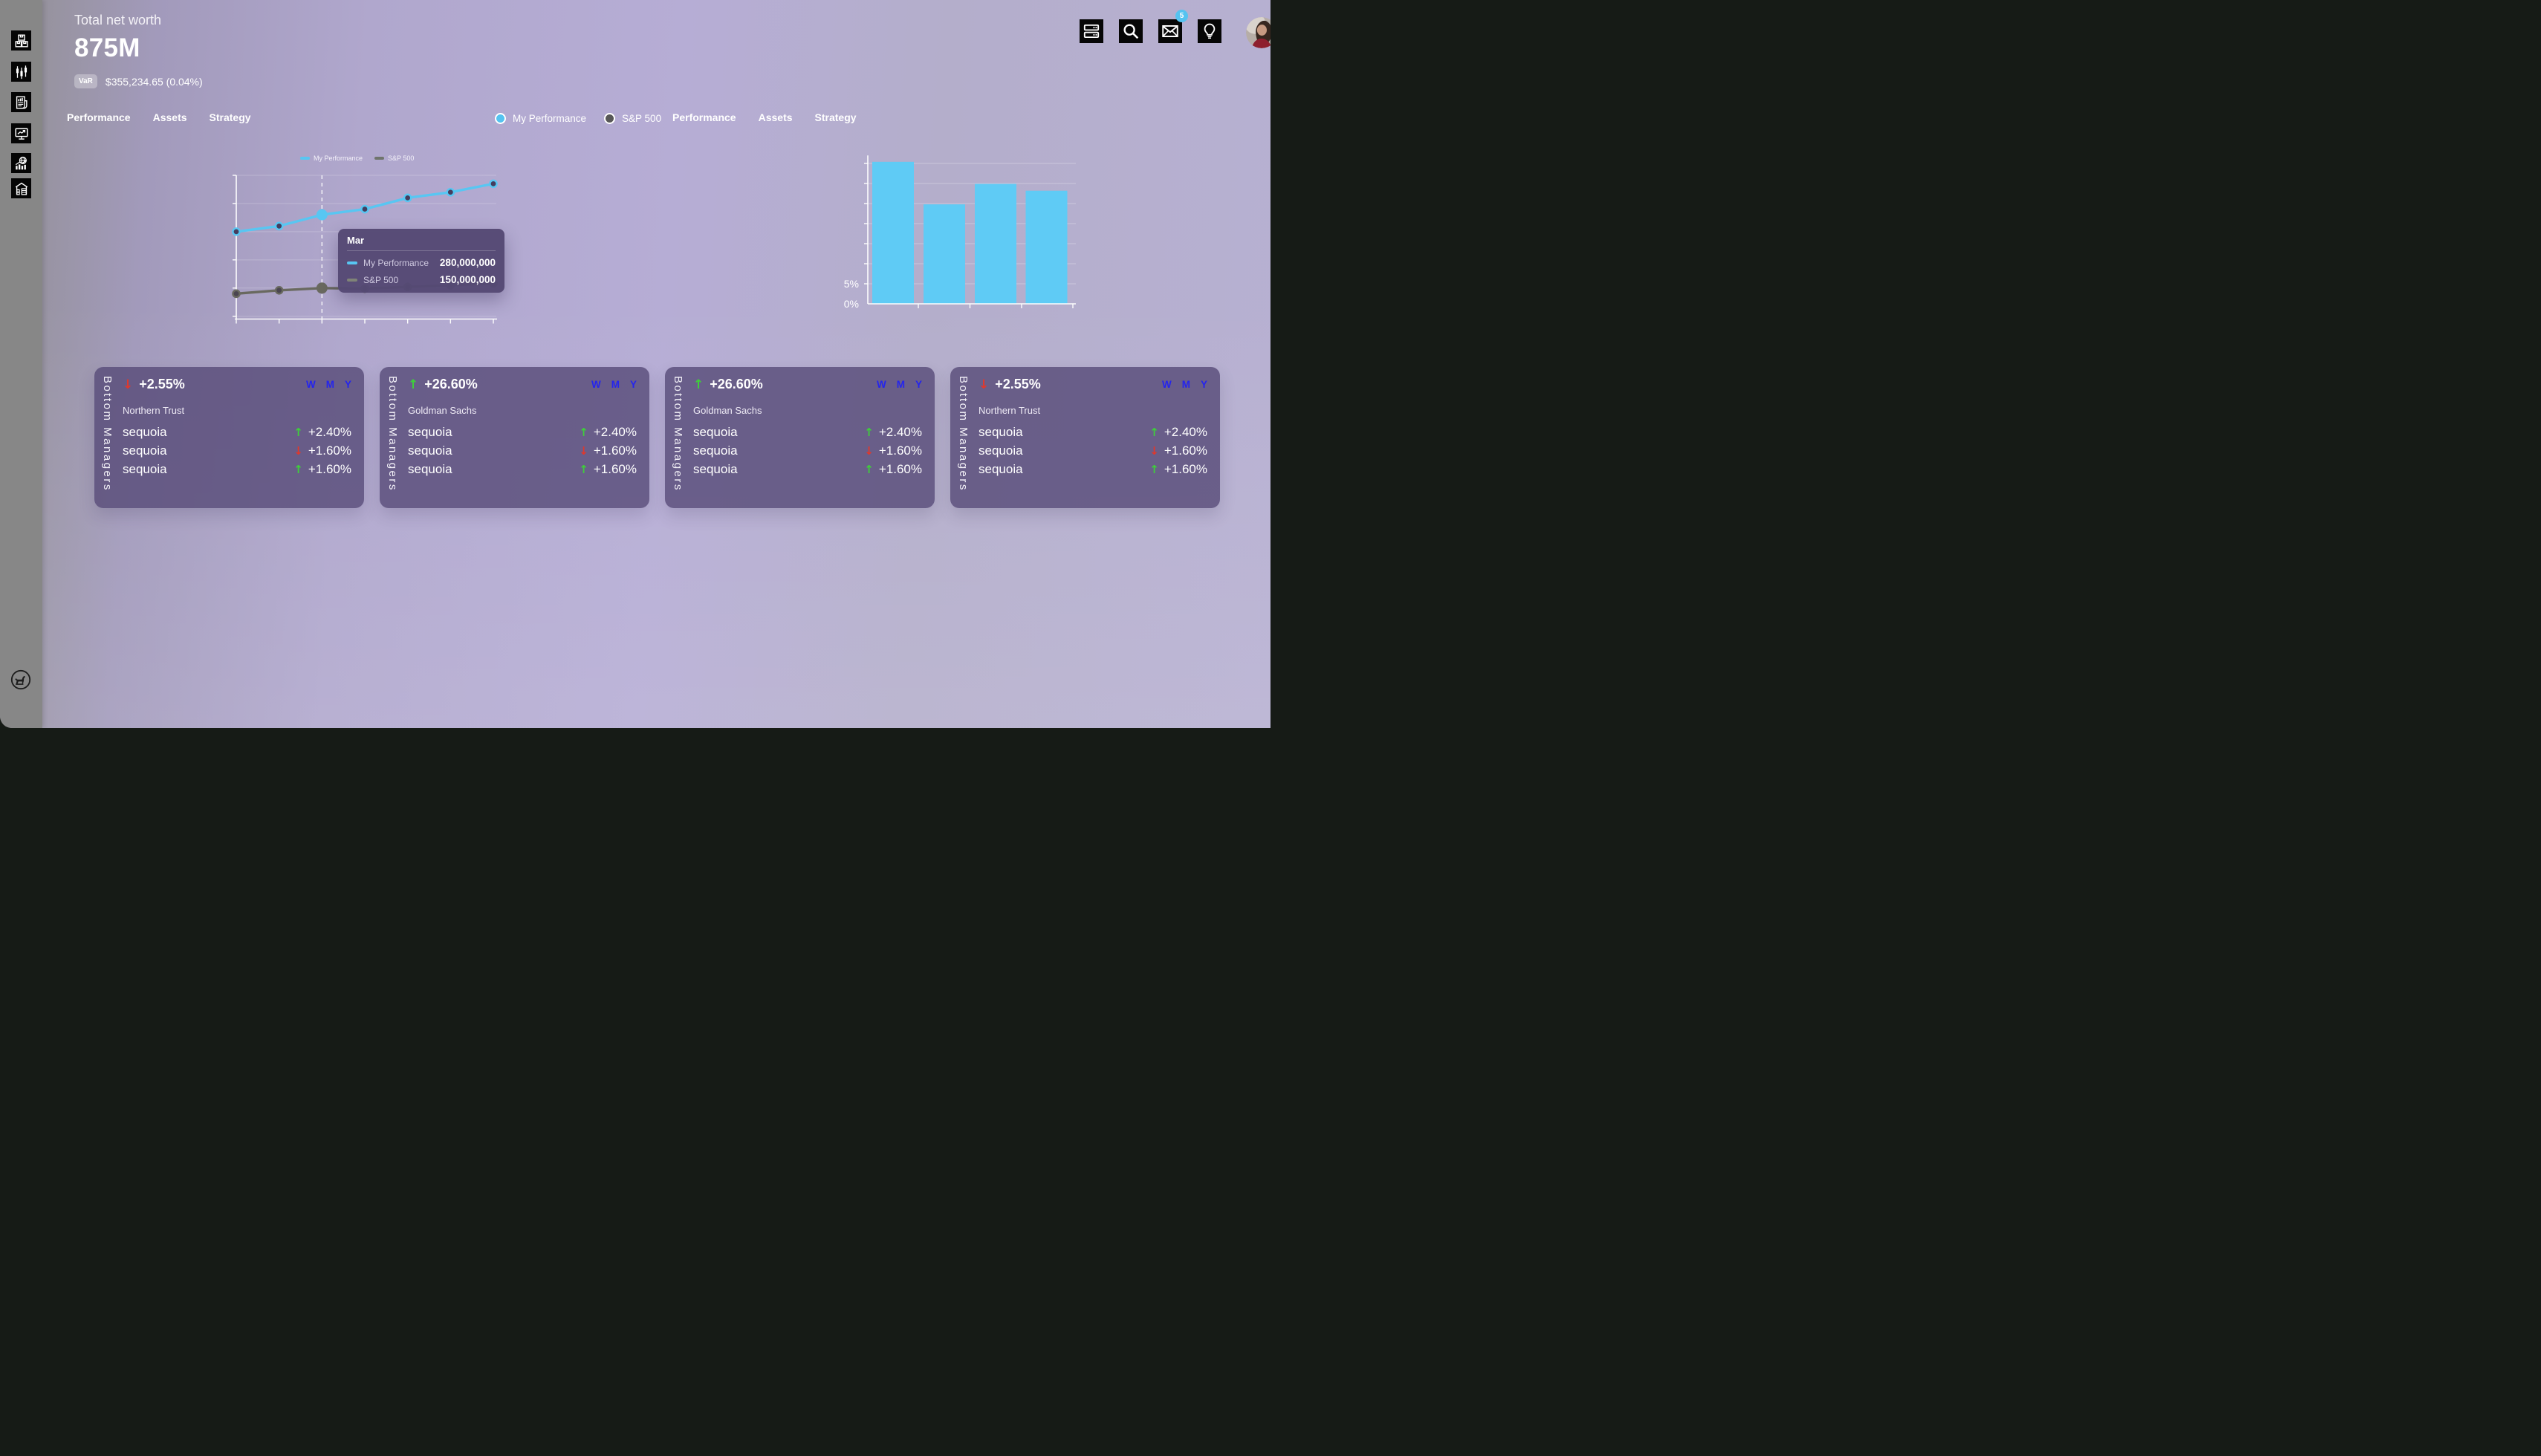 The image size is (2541, 1456). I want to click on y-axis-label: 0%, so click(851, 304).